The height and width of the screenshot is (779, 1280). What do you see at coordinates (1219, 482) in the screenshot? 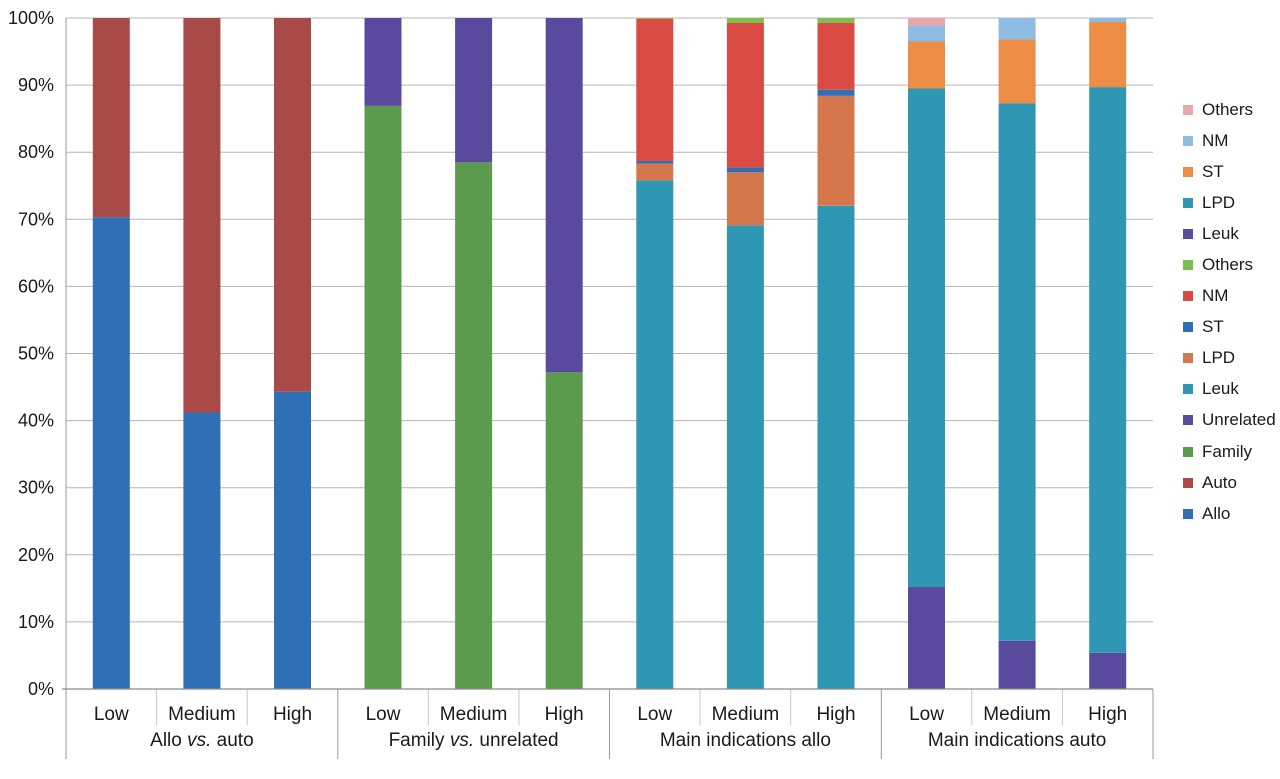
I see `legend-label: Auto` at bounding box center [1219, 482].